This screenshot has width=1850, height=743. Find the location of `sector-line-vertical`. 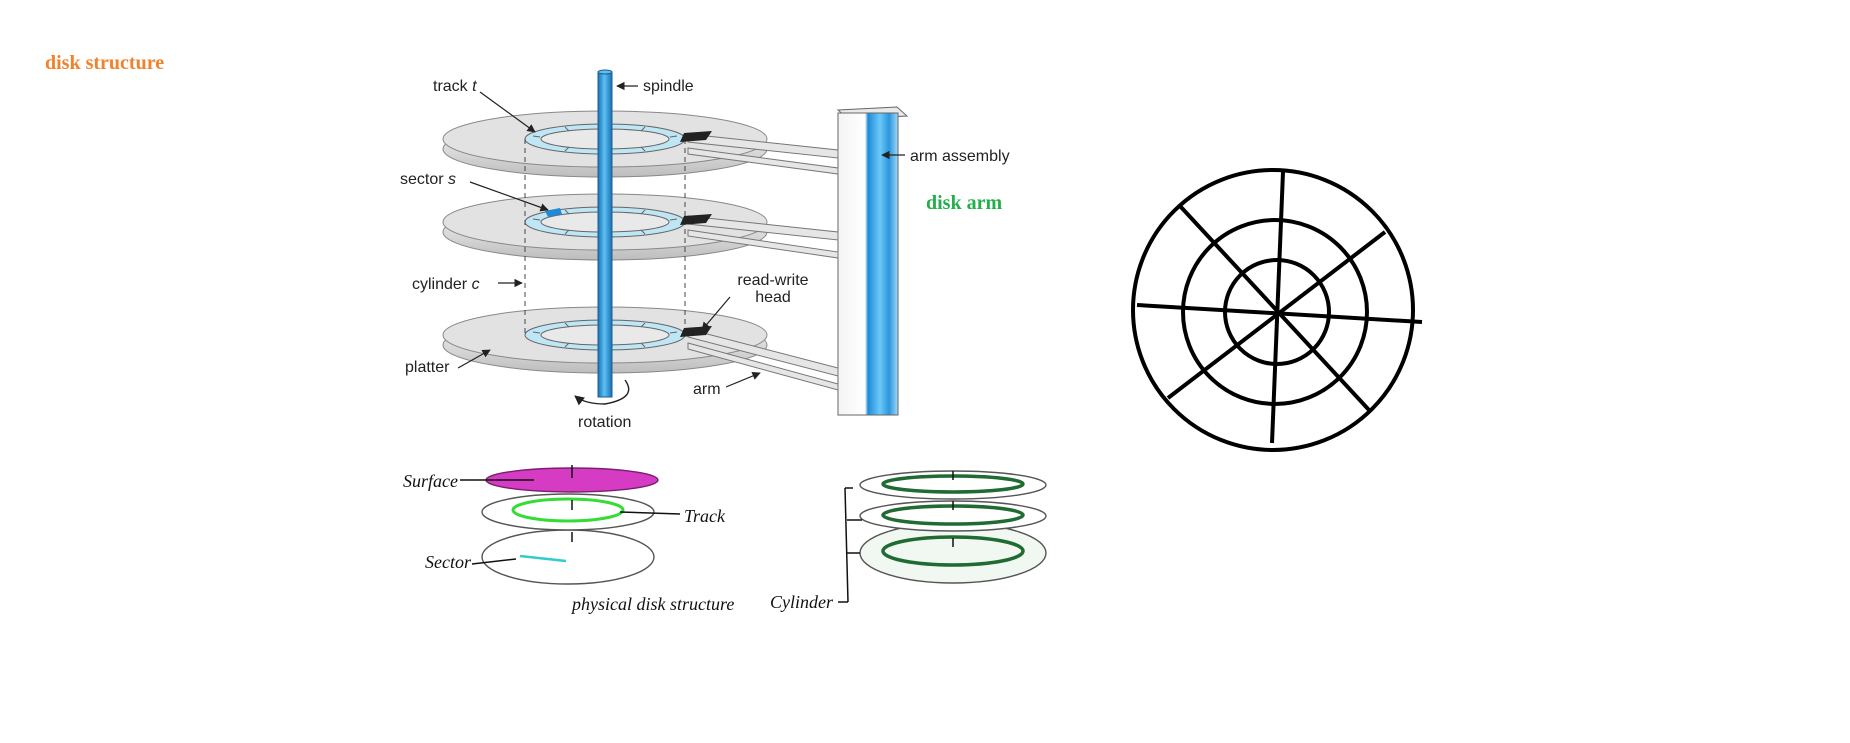

sector-line-vertical is located at coordinates (1277, 307).